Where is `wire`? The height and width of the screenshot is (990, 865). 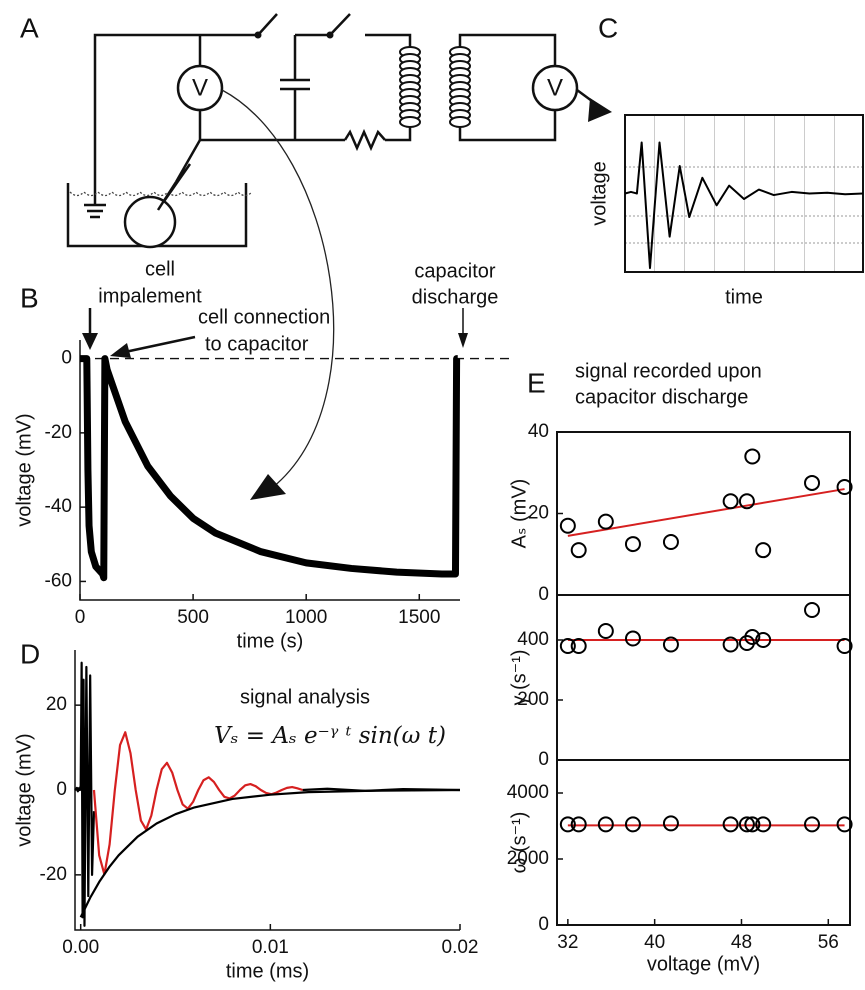 wire is located at coordinates (252, 109).